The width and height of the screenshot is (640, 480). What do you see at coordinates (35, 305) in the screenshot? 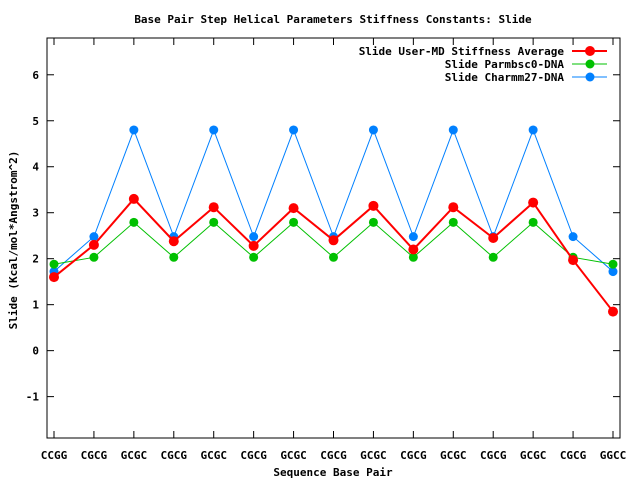
I see `y-tick-label: 1` at bounding box center [35, 305].